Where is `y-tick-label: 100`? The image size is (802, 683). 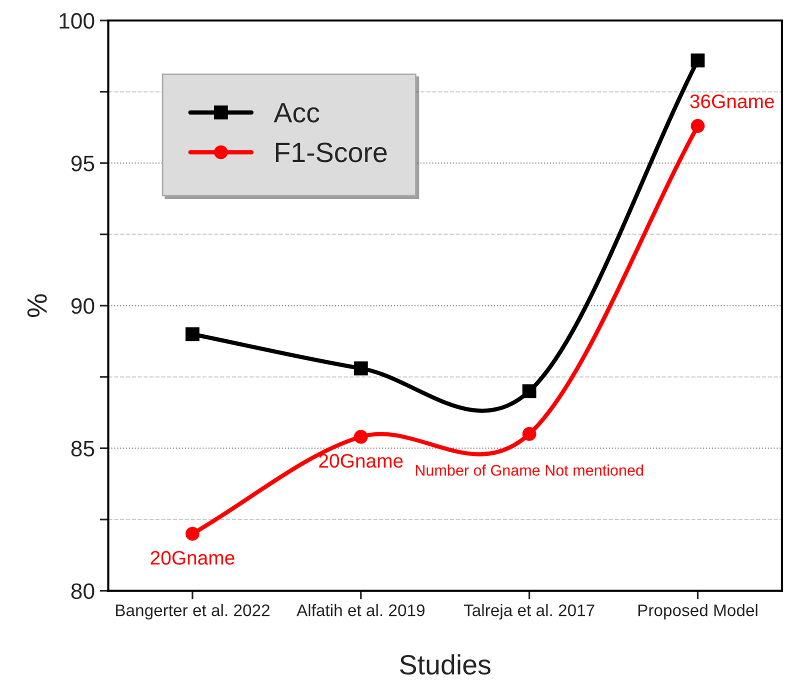 y-tick-label: 100 is located at coordinates (77, 21).